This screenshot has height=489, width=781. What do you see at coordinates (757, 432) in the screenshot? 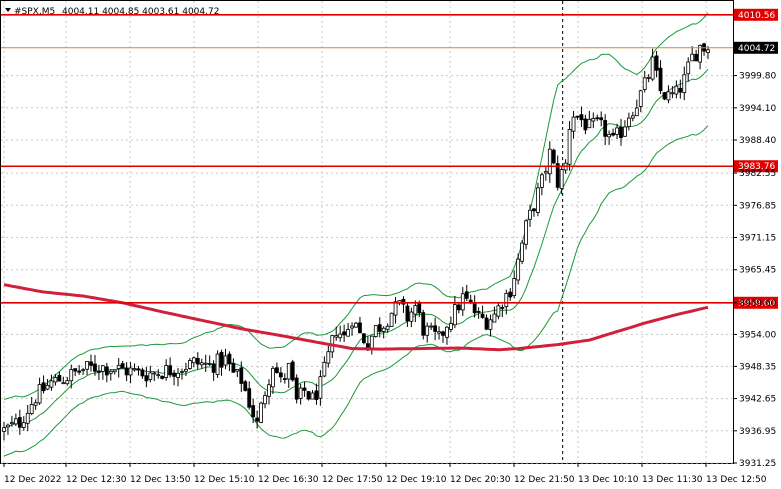
I see `y-tick-label: 3936.95` at bounding box center [757, 432].